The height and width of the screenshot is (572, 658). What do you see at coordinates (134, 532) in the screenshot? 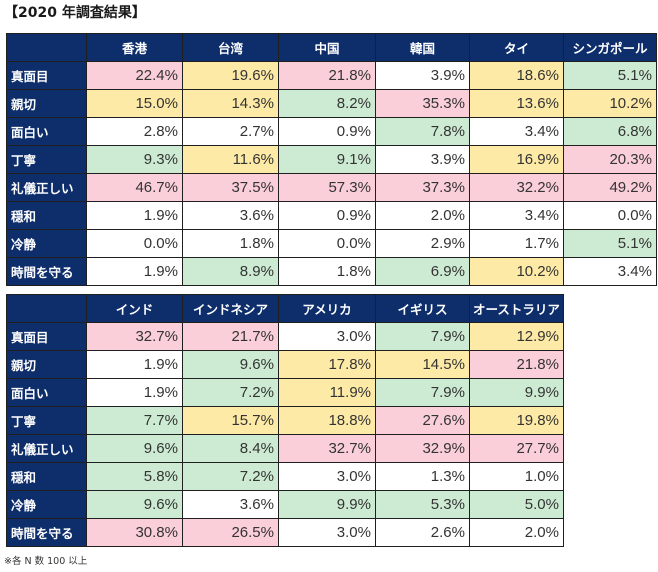
I see `value-cell: 30.8%` at bounding box center [134, 532].